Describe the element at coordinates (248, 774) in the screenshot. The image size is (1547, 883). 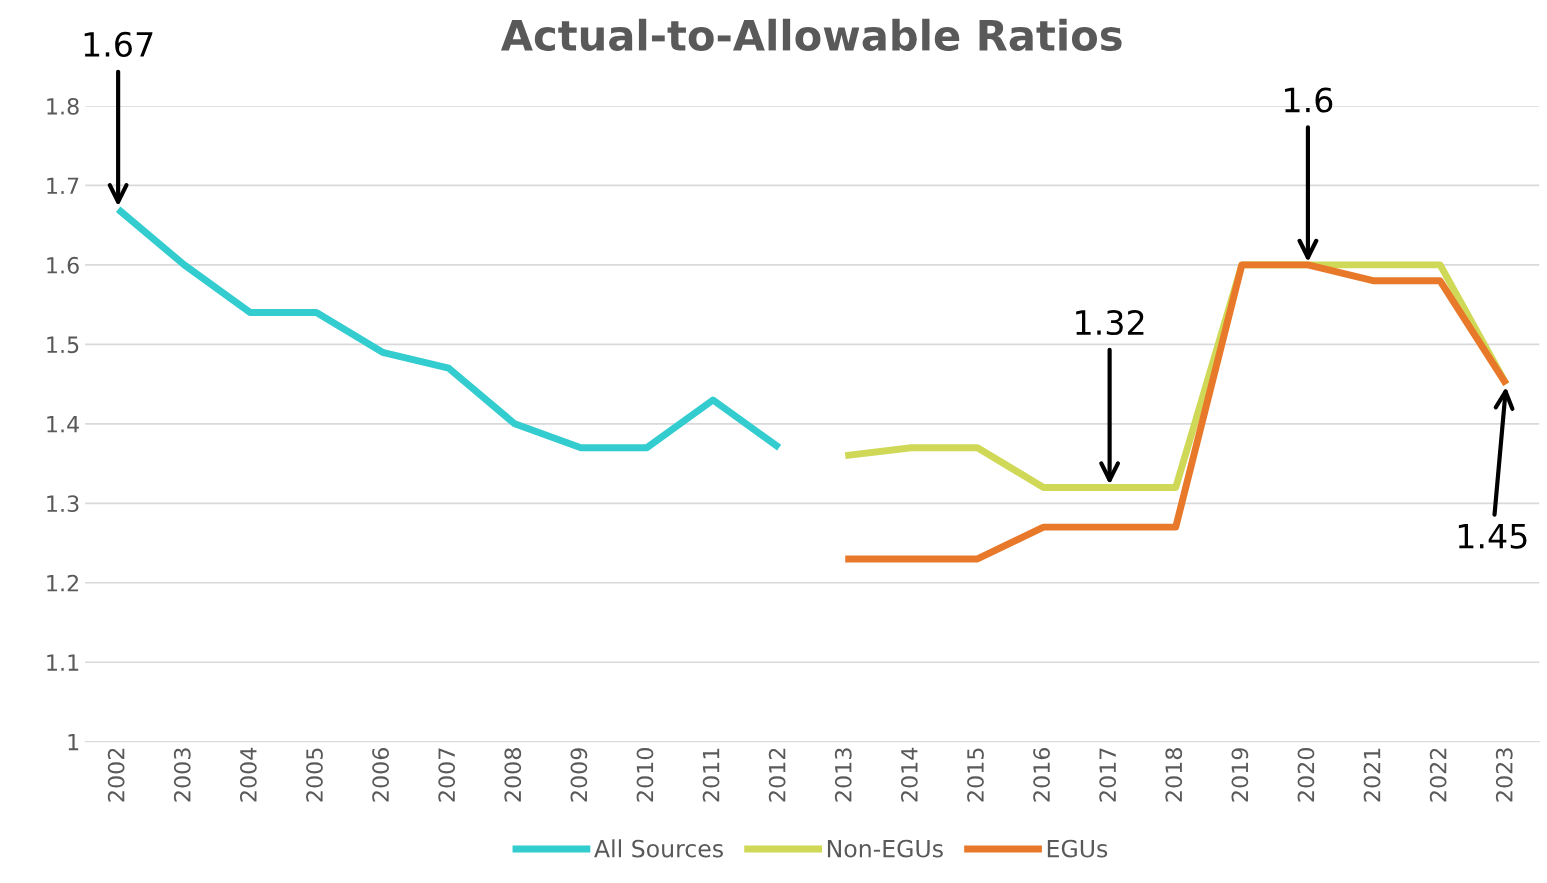
I see `x-tick-label: 2004` at that location.